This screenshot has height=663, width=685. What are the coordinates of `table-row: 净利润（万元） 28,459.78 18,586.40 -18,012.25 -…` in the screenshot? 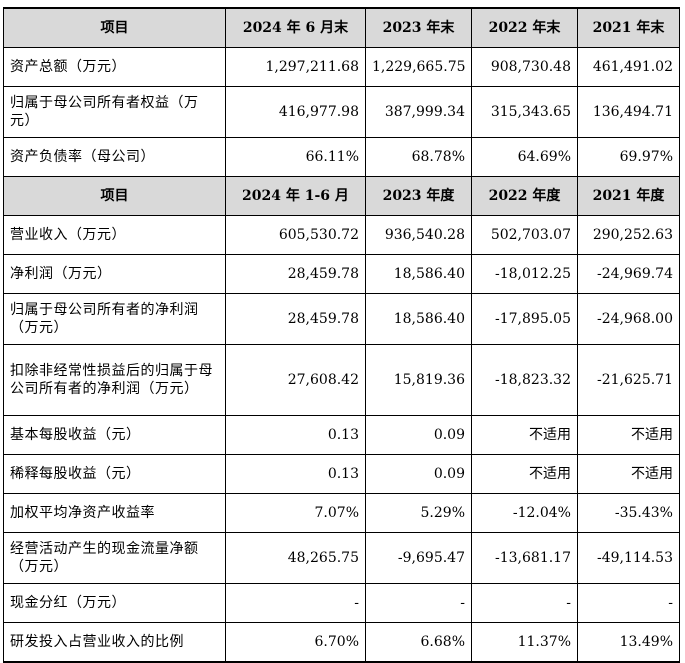 It's located at (341, 274).